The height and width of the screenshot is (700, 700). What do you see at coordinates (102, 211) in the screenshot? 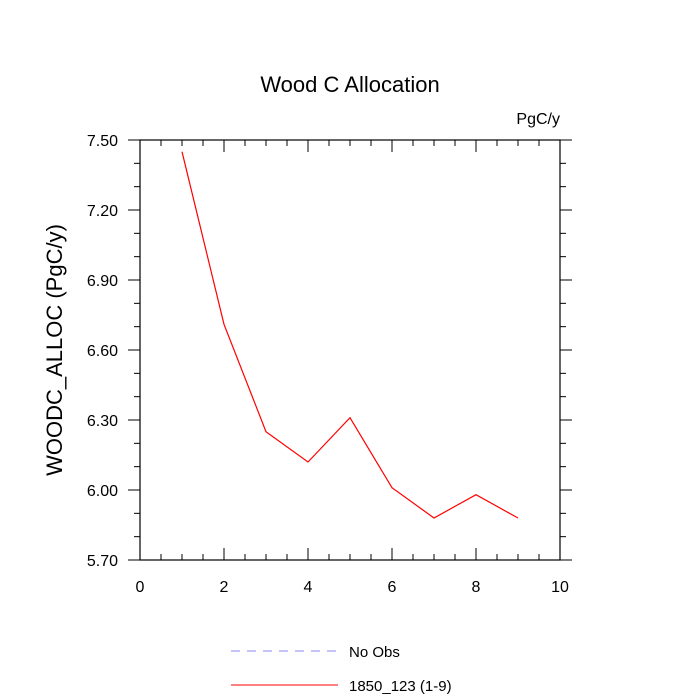
I see `y-tick-label: 7.20` at bounding box center [102, 211].